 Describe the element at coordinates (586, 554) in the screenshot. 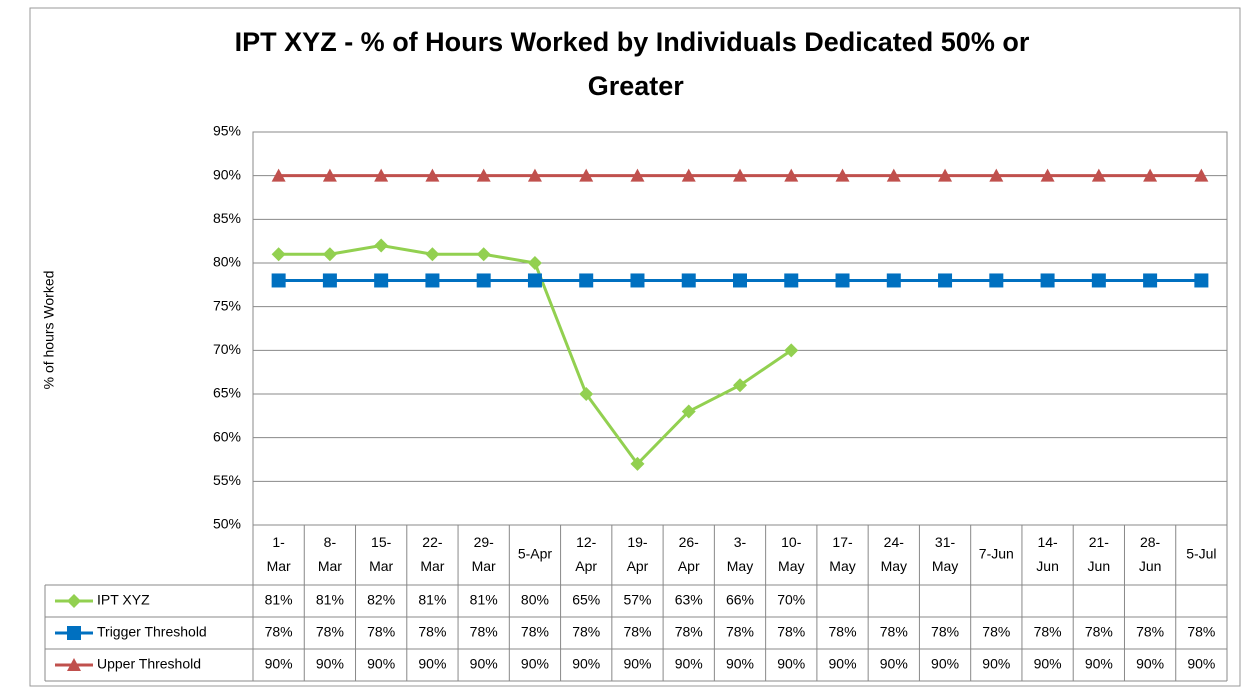

I see `x-tick-label: 12-Apr` at that location.